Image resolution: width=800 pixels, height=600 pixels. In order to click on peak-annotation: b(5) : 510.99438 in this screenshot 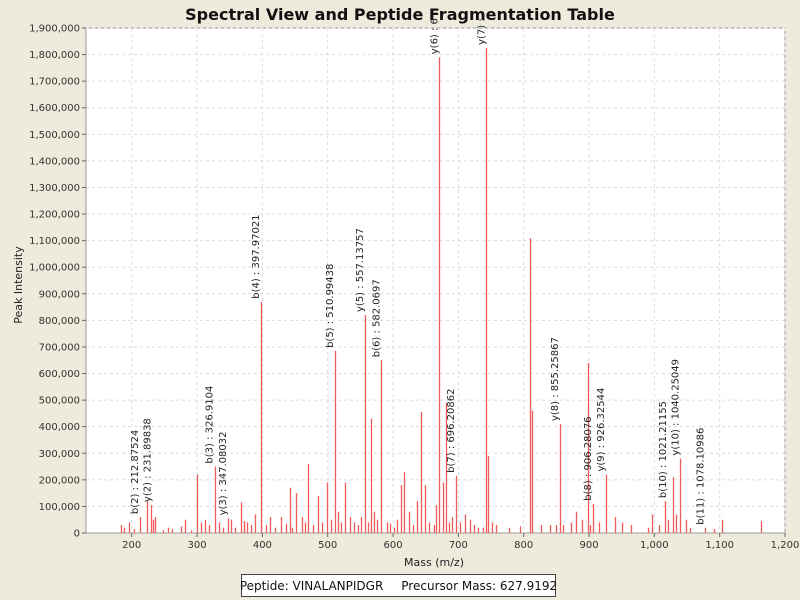, I will do `click(330, 306)`.